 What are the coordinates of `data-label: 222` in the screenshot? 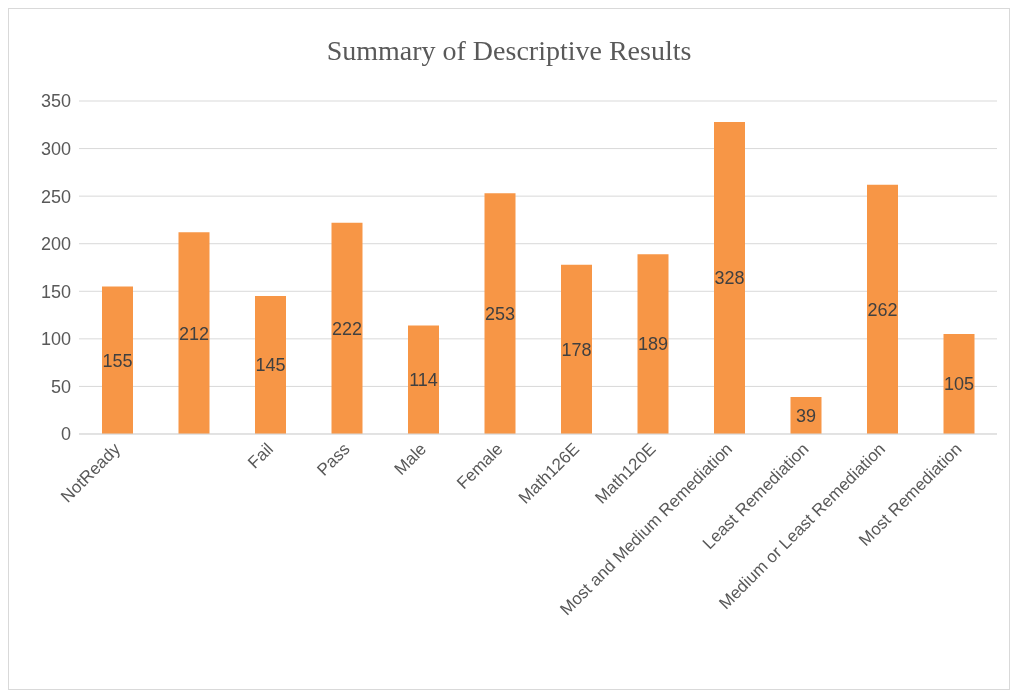 It's located at (347, 328).